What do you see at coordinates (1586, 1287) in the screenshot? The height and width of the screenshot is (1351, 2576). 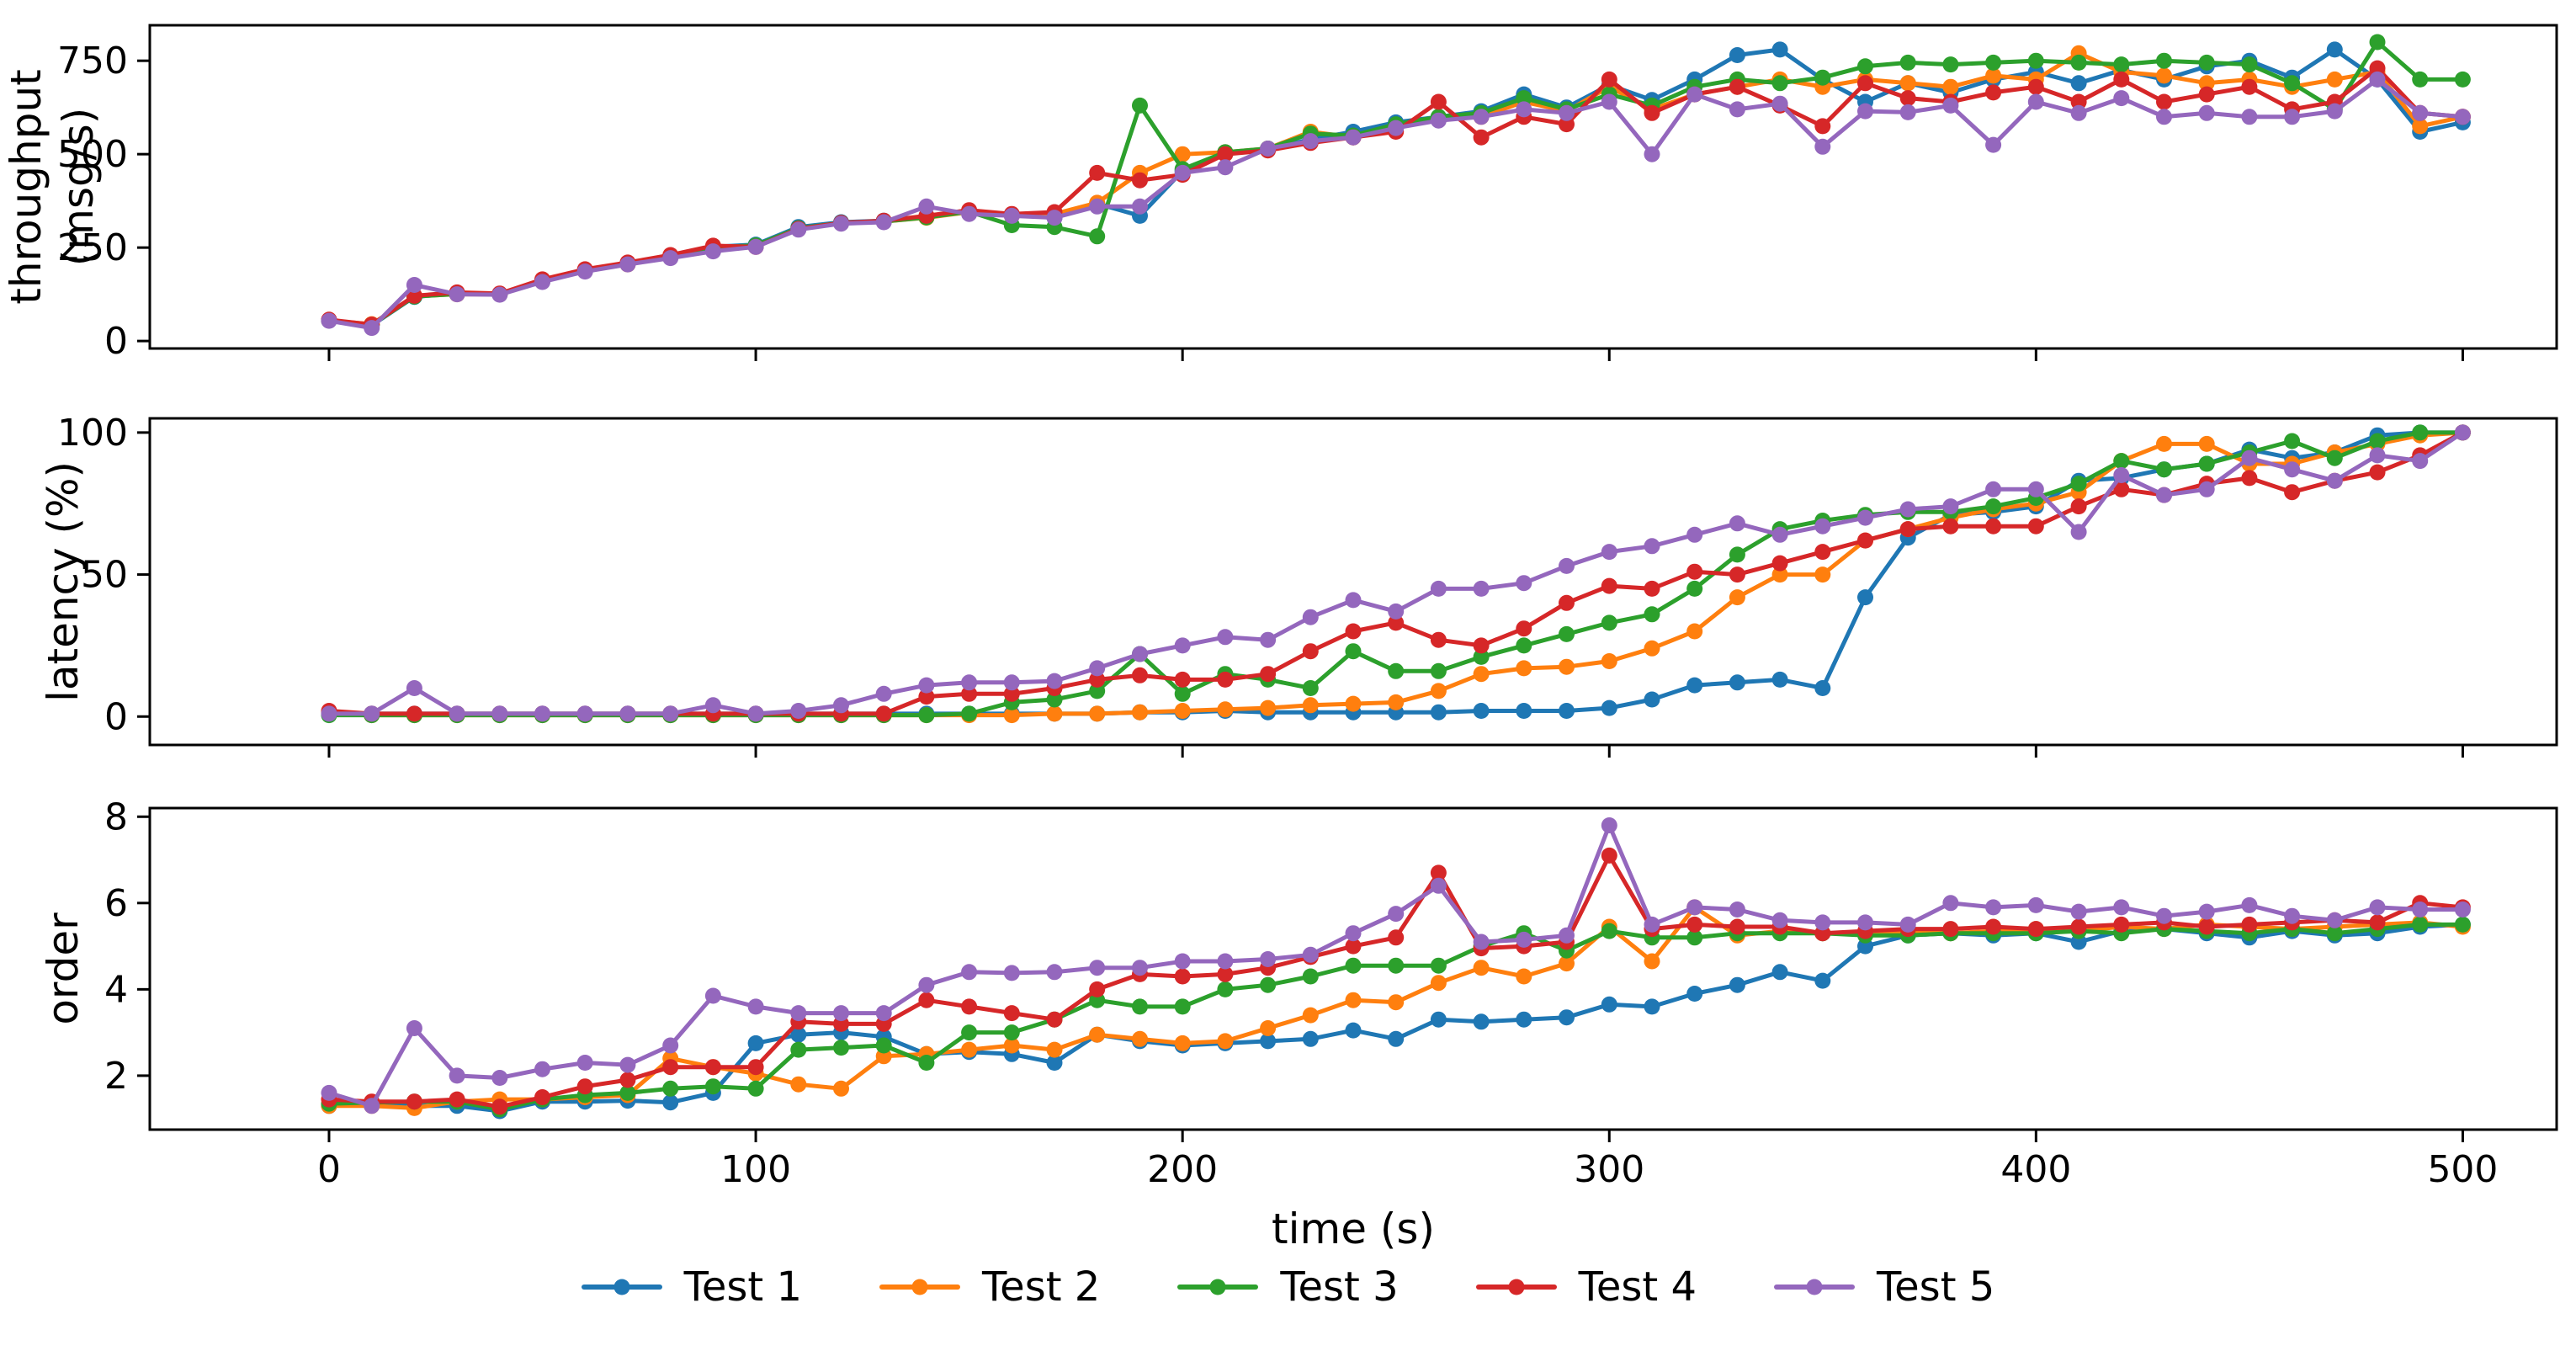 I see `legend-item-test4: Test 4` at bounding box center [1586, 1287].